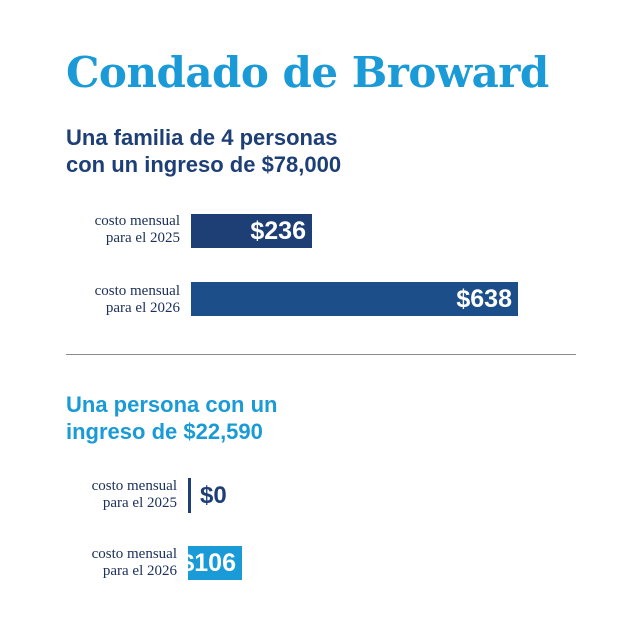  I want to click on individual-bar-2026: $106, so click(211, 563).